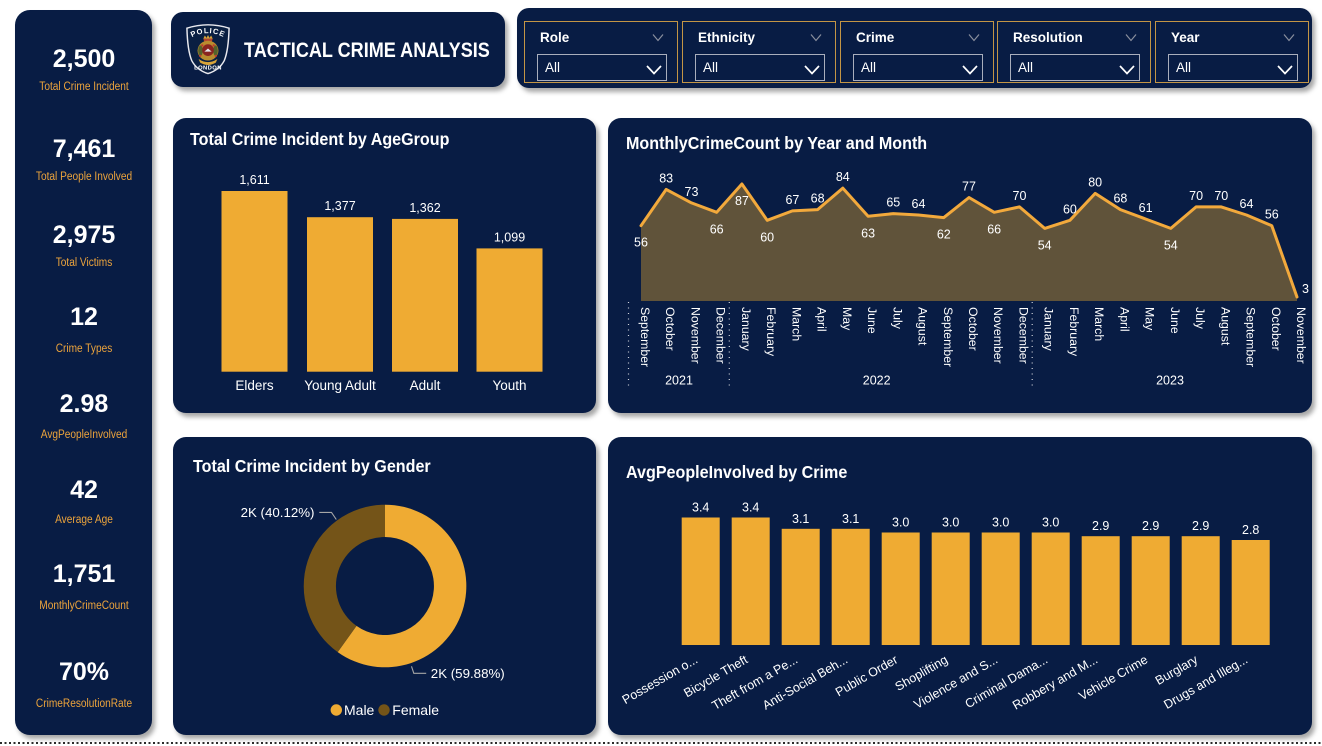 The height and width of the screenshot is (746, 1322). I want to click on svg-text: 1,099, so click(509, 237).